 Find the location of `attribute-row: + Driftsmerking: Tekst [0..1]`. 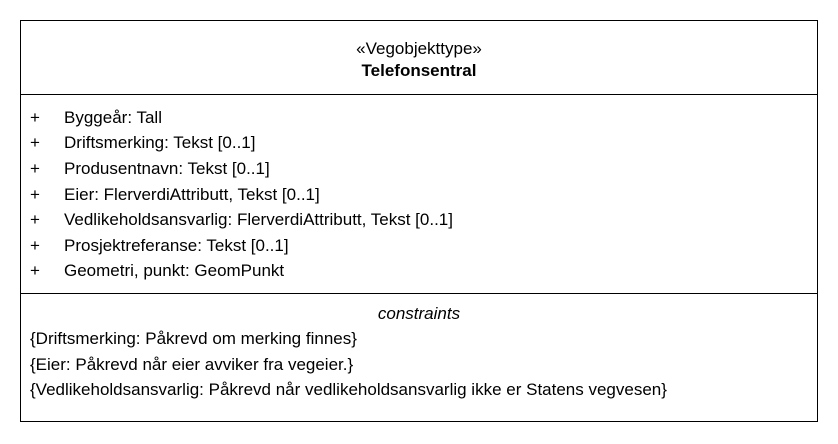

attribute-row: + Driftsmerking: Tekst [0..1] is located at coordinates (419, 144).